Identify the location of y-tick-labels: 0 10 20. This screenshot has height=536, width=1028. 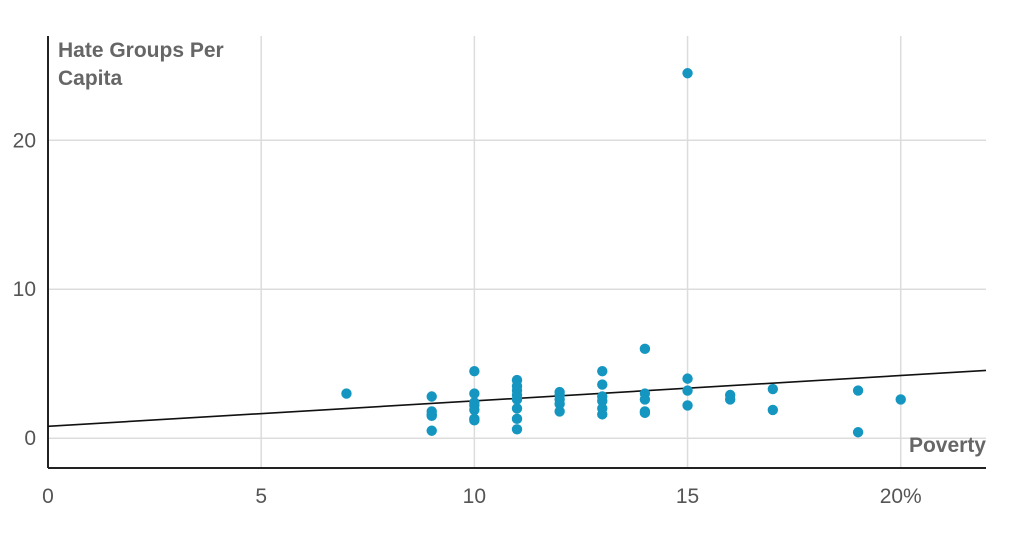
(24, 289).